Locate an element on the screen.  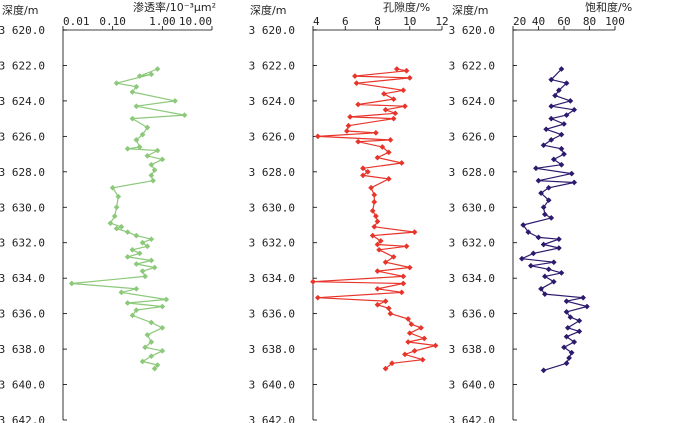
y-tick-label: 3 630.0 is located at coordinates (472, 207).